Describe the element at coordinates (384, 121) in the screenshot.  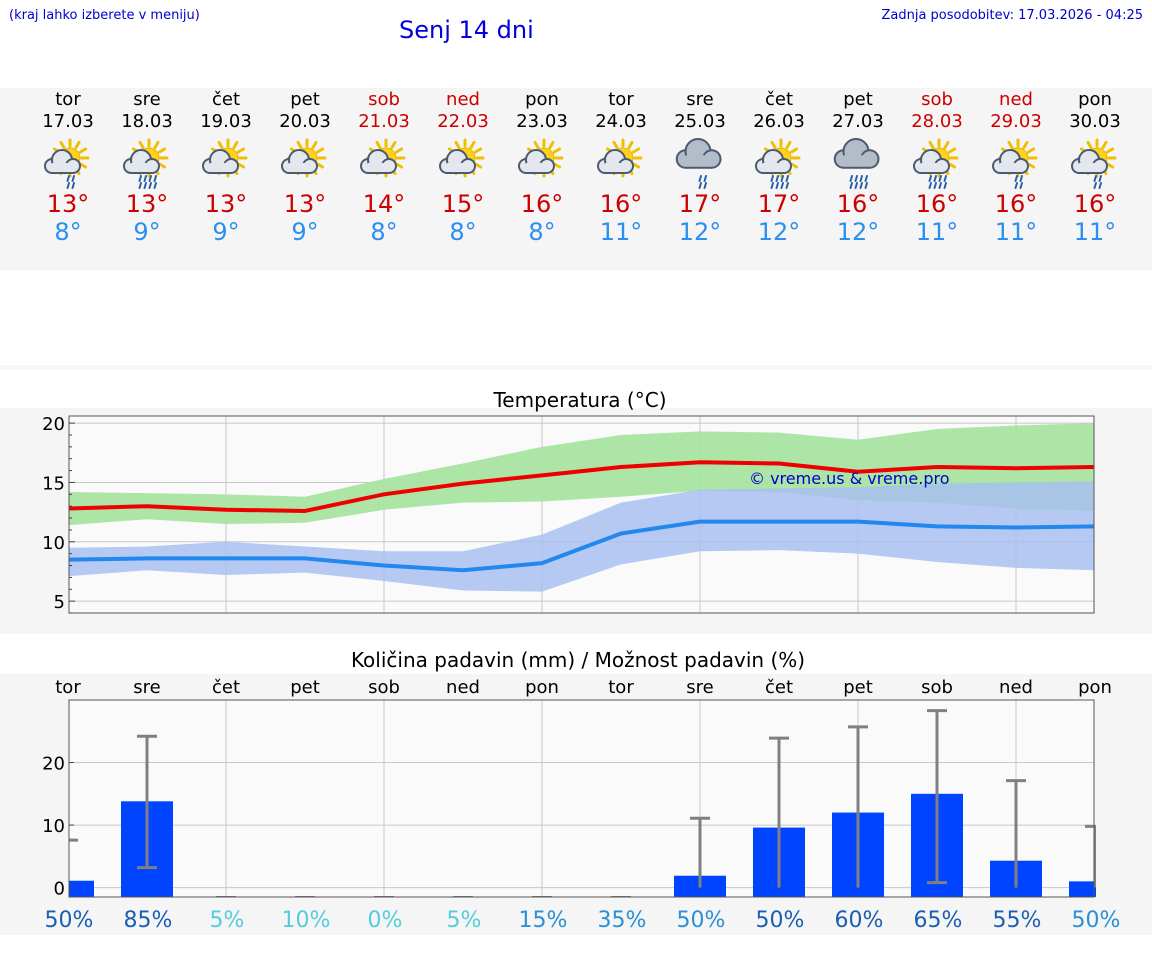
I see `day-date: 21.03` at that location.